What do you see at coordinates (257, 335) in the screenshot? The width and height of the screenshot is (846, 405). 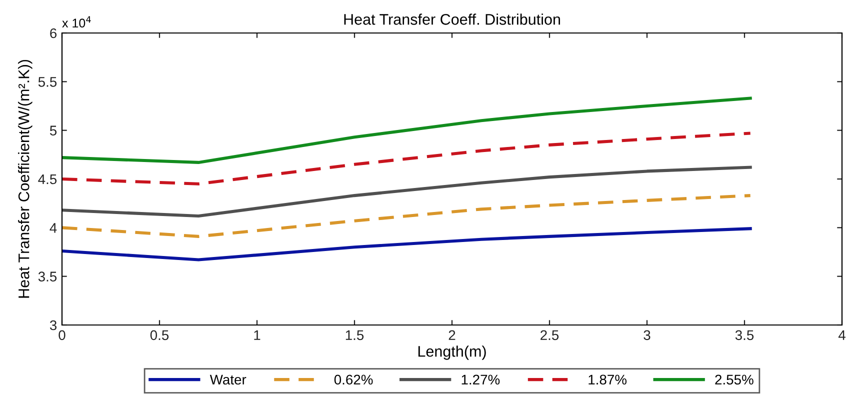 I see `x-tick-label: 1` at bounding box center [257, 335].